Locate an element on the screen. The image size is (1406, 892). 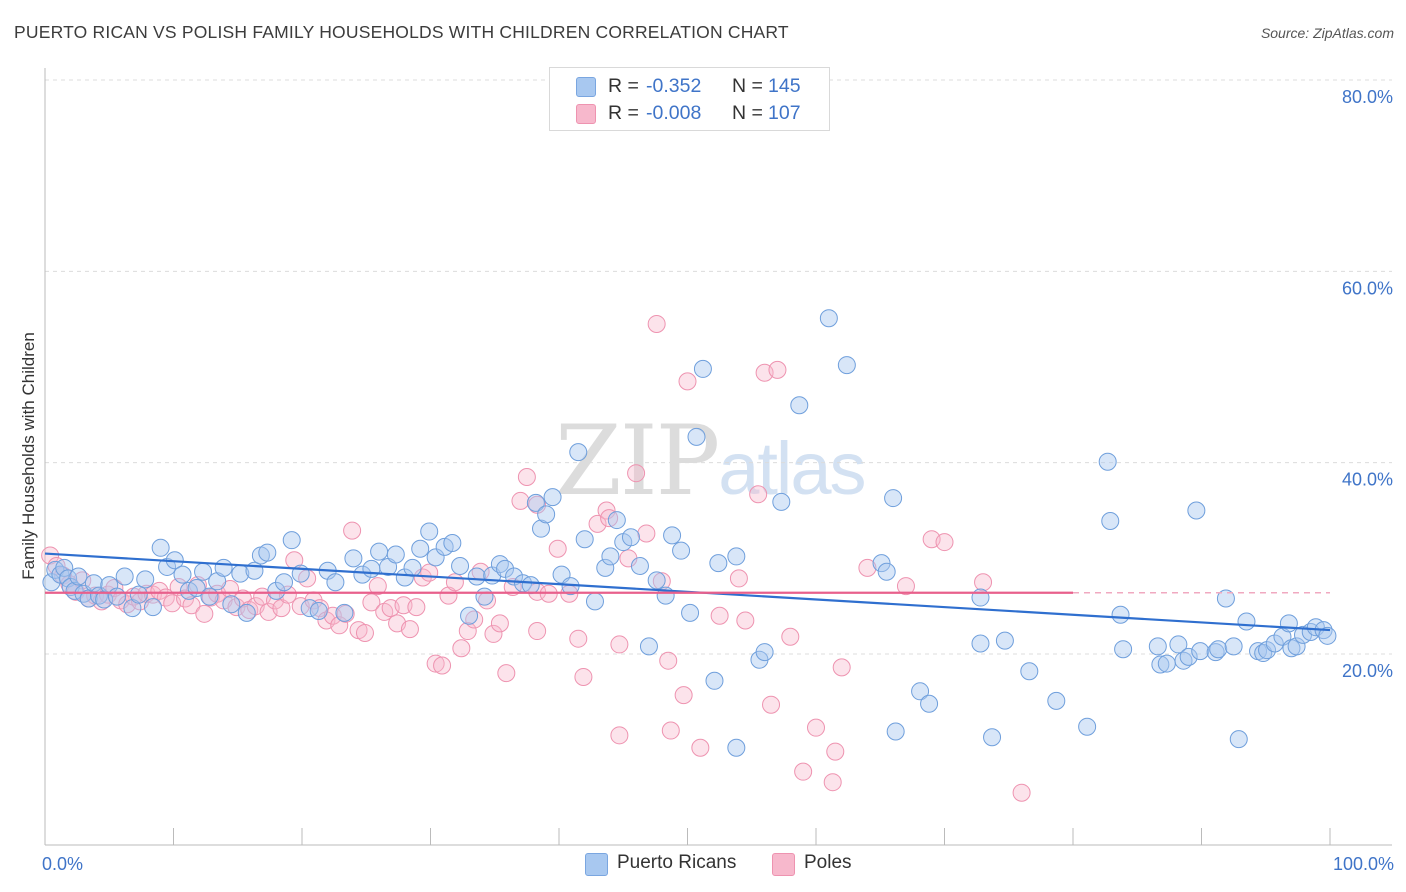
legend-row-puerto-ricans: R = -0.352 N = 145 is located at coordinates (689, 87).